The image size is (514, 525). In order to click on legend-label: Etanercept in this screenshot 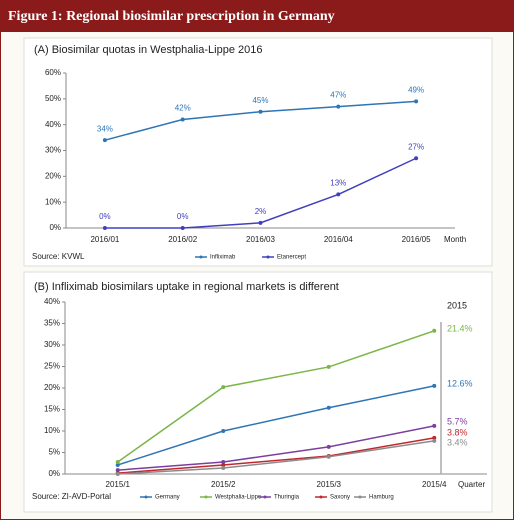, I will do `click(291, 258)`.